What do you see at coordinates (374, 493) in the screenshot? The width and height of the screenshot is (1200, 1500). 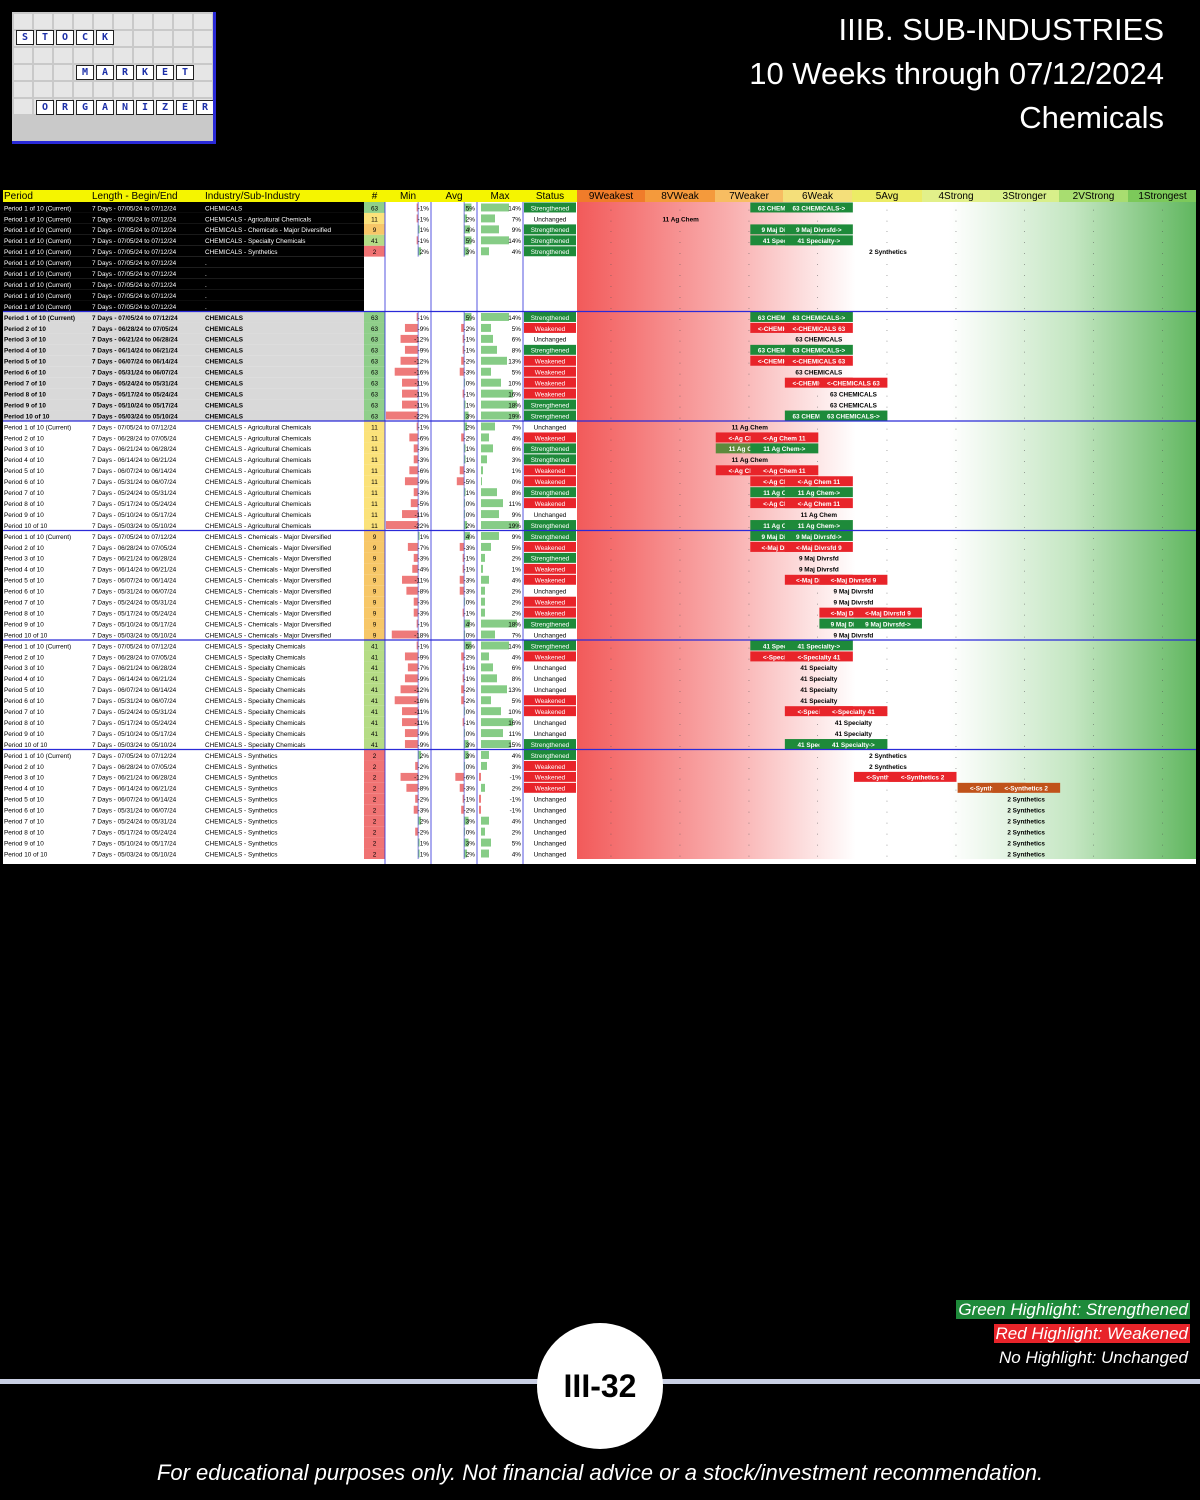 I see `row-count: 11` at bounding box center [374, 493].